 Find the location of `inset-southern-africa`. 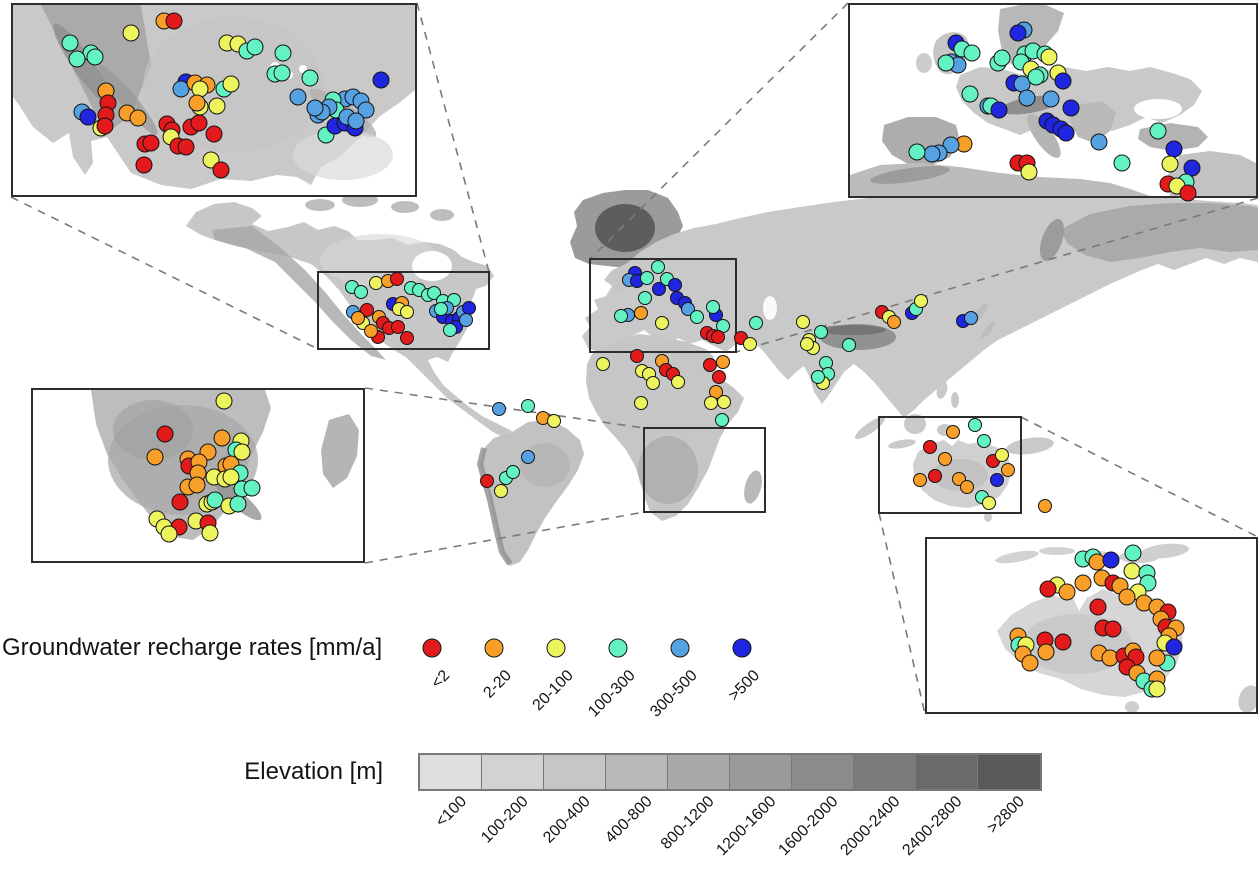

inset-southern-africa is located at coordinates (198, 475).